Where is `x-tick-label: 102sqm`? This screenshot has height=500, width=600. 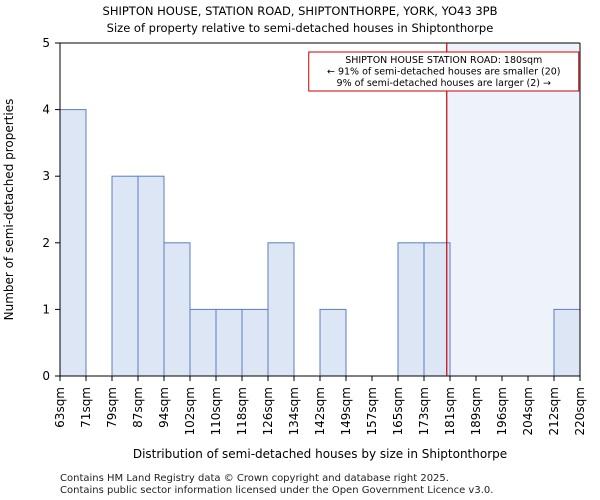
x-tick-label: 102sqm is located at coordinates (190, 411).